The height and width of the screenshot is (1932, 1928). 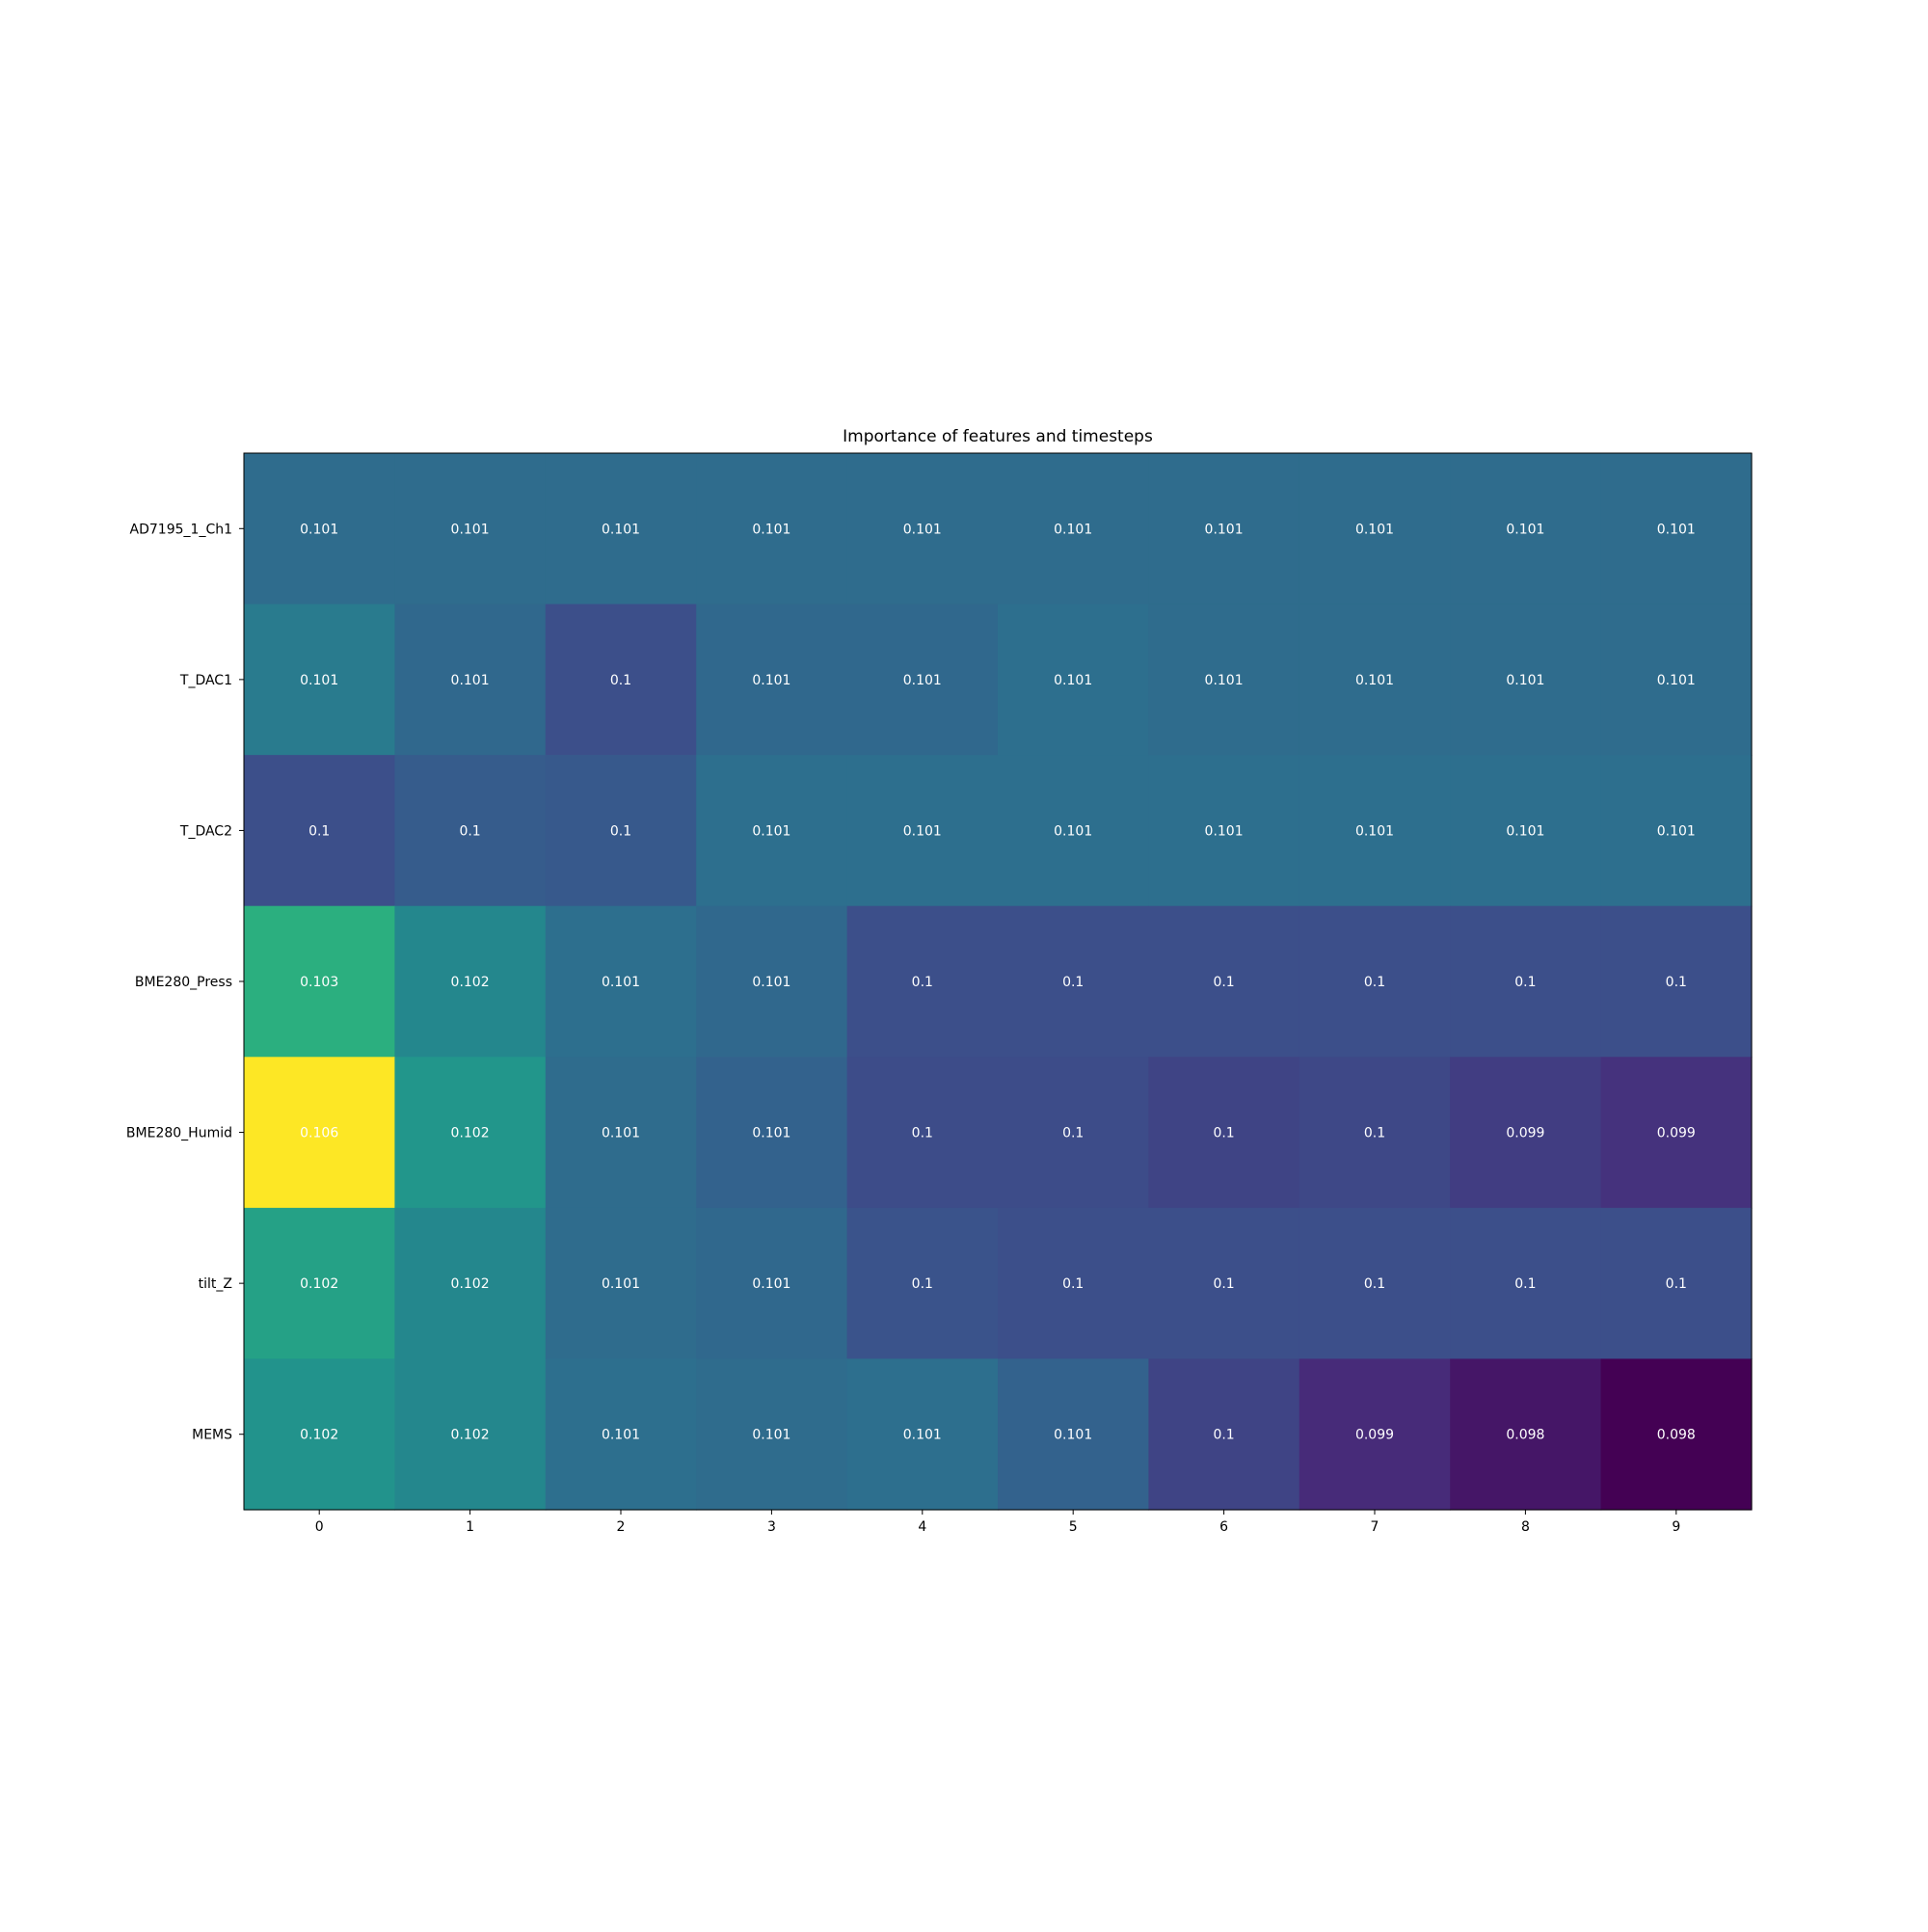 I want to click on y-tick-label: T_DAC1, so click(x=205, y=680).